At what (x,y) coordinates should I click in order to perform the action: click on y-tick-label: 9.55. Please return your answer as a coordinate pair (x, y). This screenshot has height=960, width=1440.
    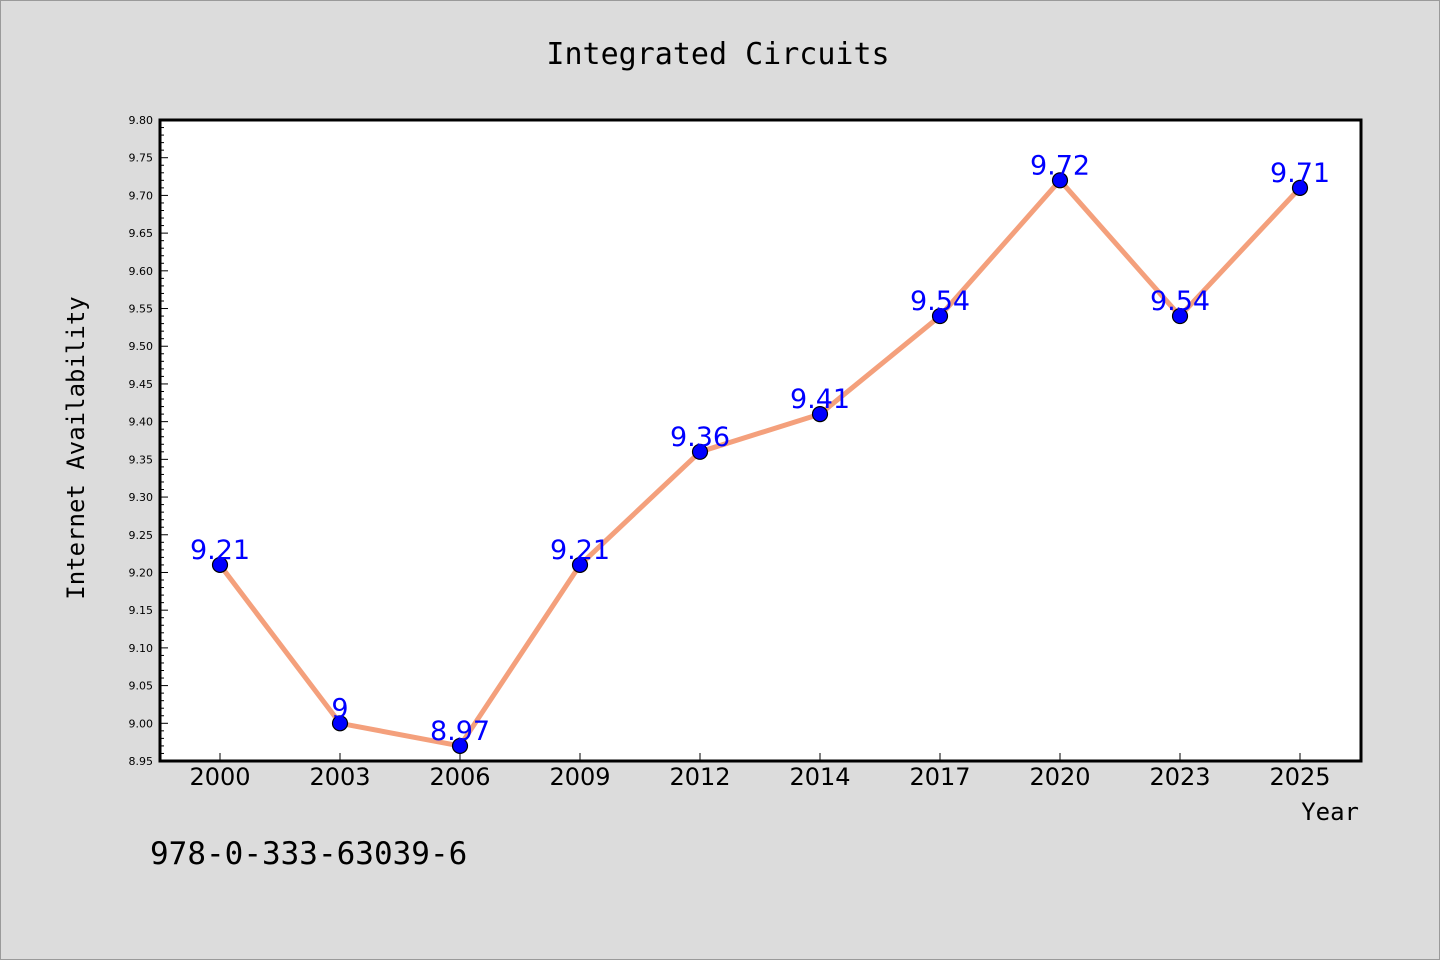
    Looking at the image, I should click on (141, 309).